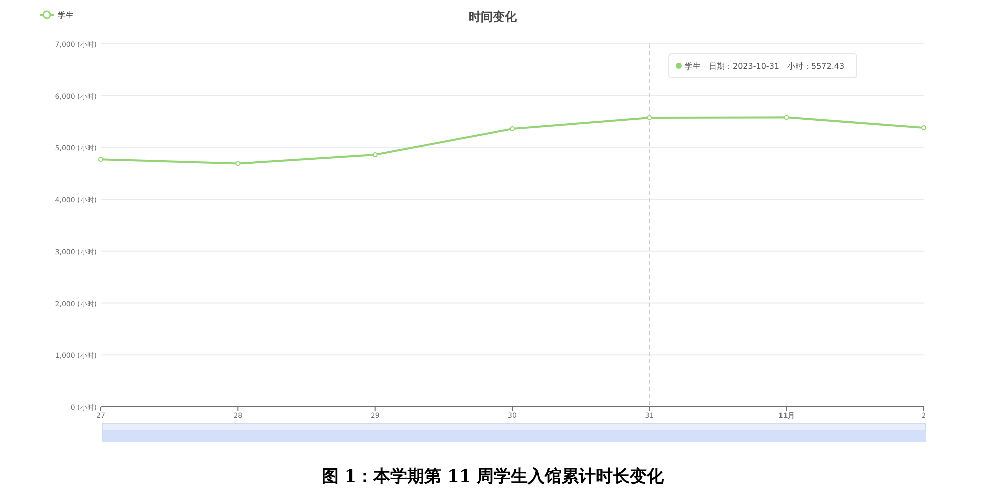 This screenshot has height=493, width=986. What do you see at coordinates (493, 17) in the screenshot?
I see `chart-title: 时间变化` at bounding box center [493, 17].